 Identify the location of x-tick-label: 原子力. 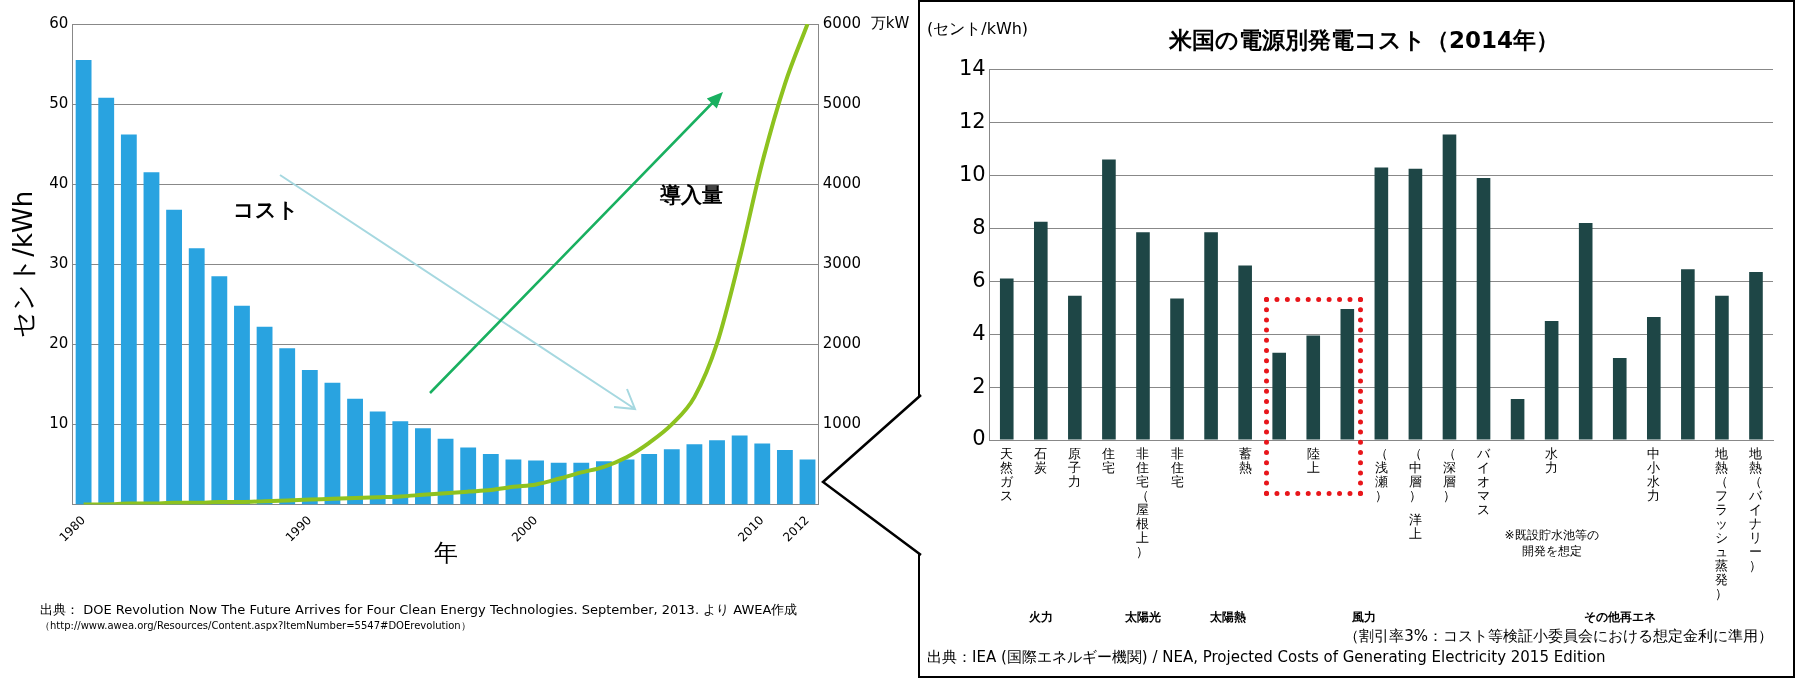
(1075, 467).